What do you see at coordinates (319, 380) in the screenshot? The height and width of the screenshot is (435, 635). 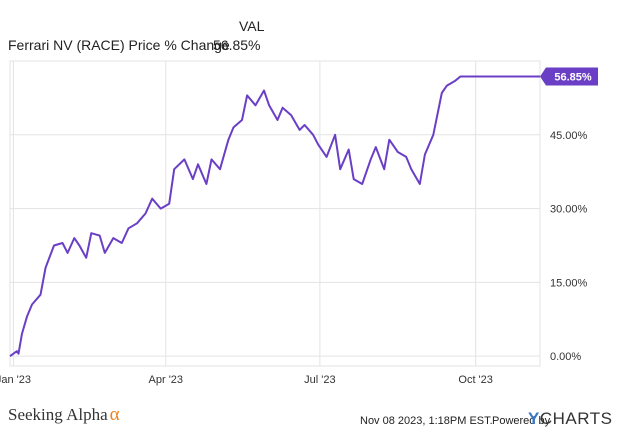 I see `x-tick-label: Jul '23` at bounding box center [319, 380].